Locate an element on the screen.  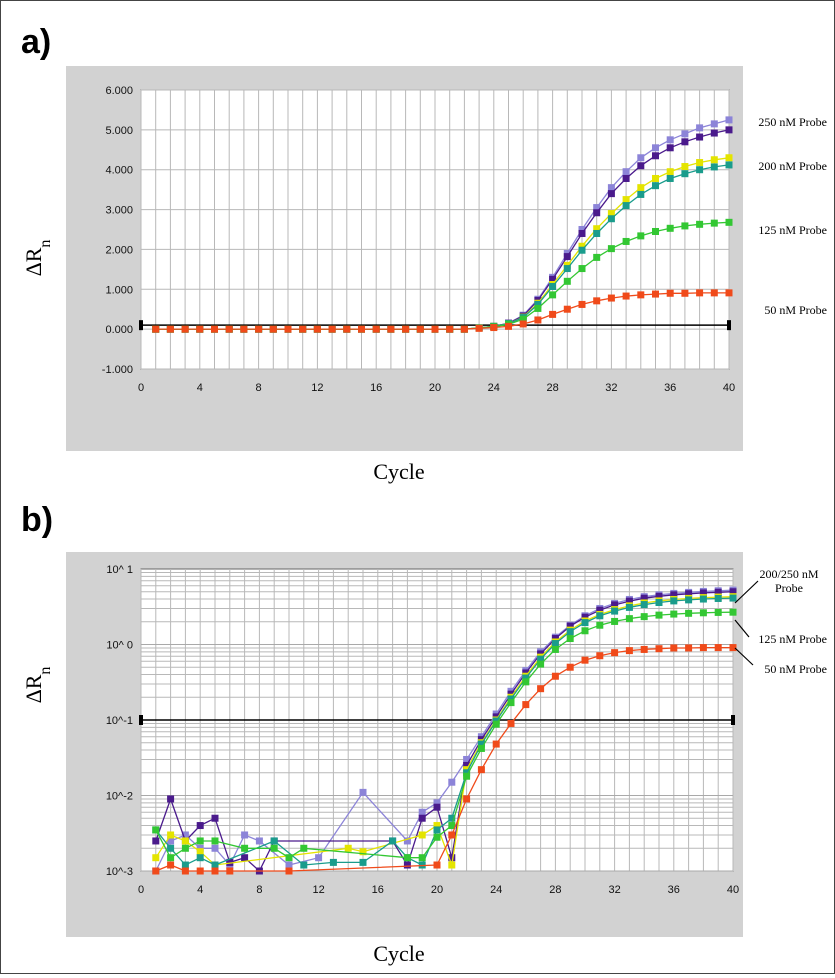
chart-b-ytick-label: 10^-1 is located at coordinates (119, 721).